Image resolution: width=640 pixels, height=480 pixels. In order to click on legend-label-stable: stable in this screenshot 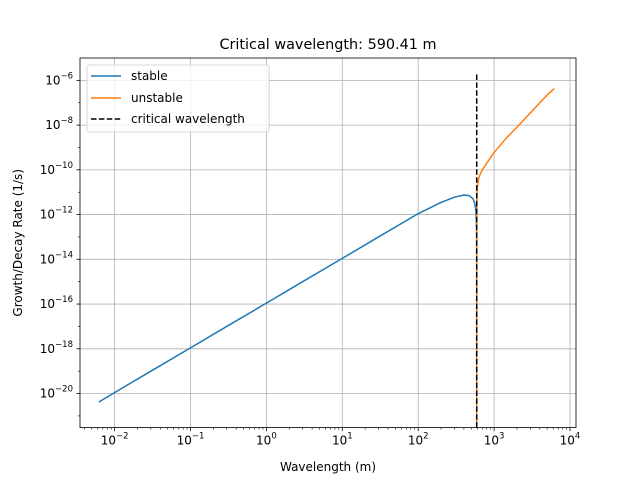, I will do `click(149, 76)`.